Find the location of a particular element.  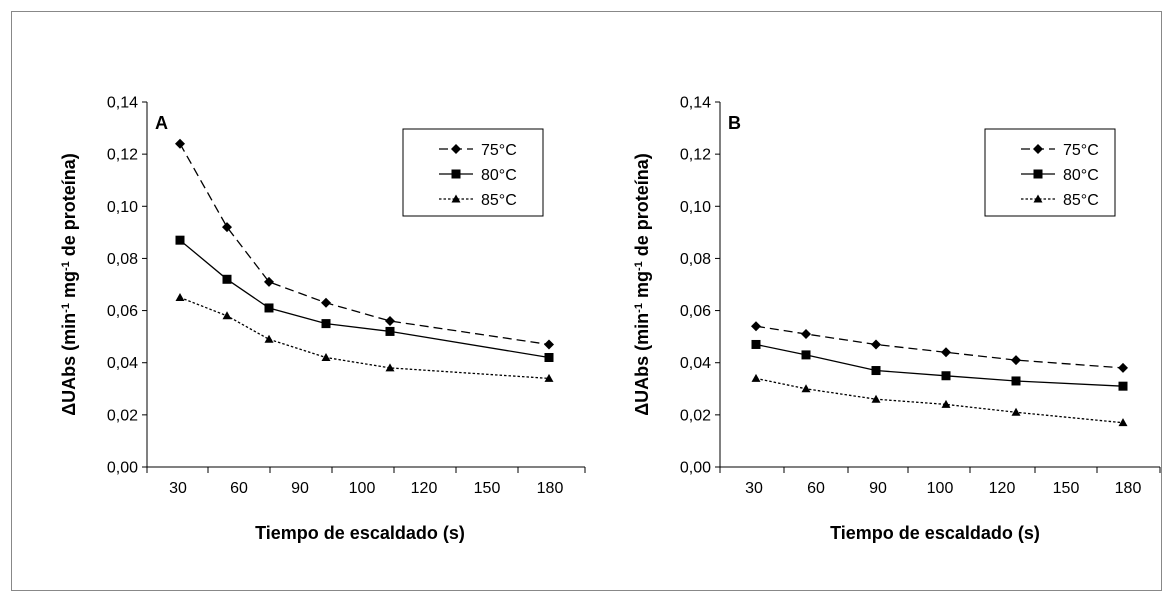

panel-b-legend-label-1: 75°C is located at coordinates (1081, 150).